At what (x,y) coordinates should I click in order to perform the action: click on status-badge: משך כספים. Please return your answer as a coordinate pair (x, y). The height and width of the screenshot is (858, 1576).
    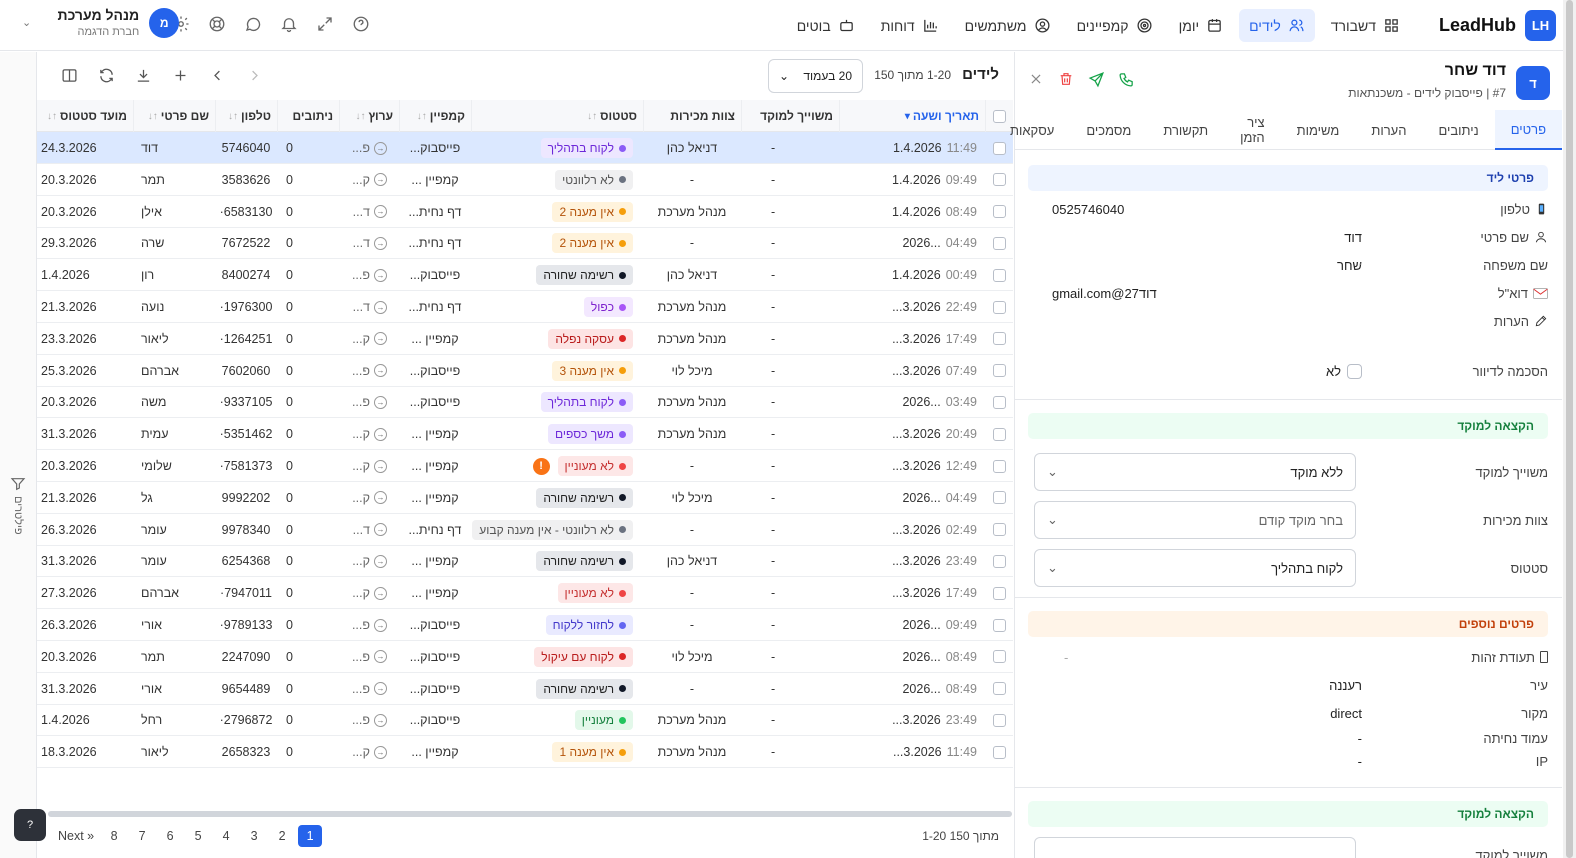
    Looking at the image, I should click on (590, 434).